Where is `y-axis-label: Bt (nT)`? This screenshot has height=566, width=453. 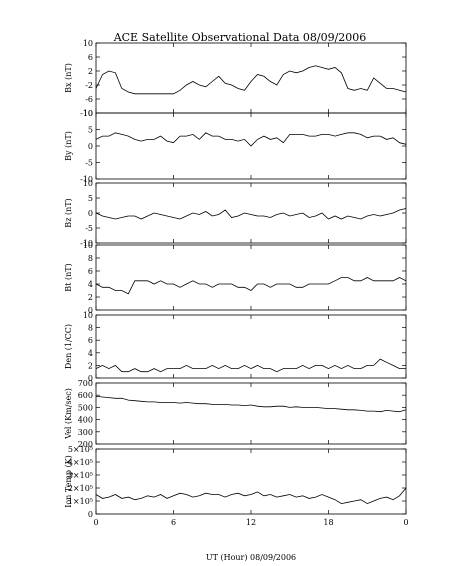
y-axis-label: Bt (nT) is located at coordinates (68, 277).